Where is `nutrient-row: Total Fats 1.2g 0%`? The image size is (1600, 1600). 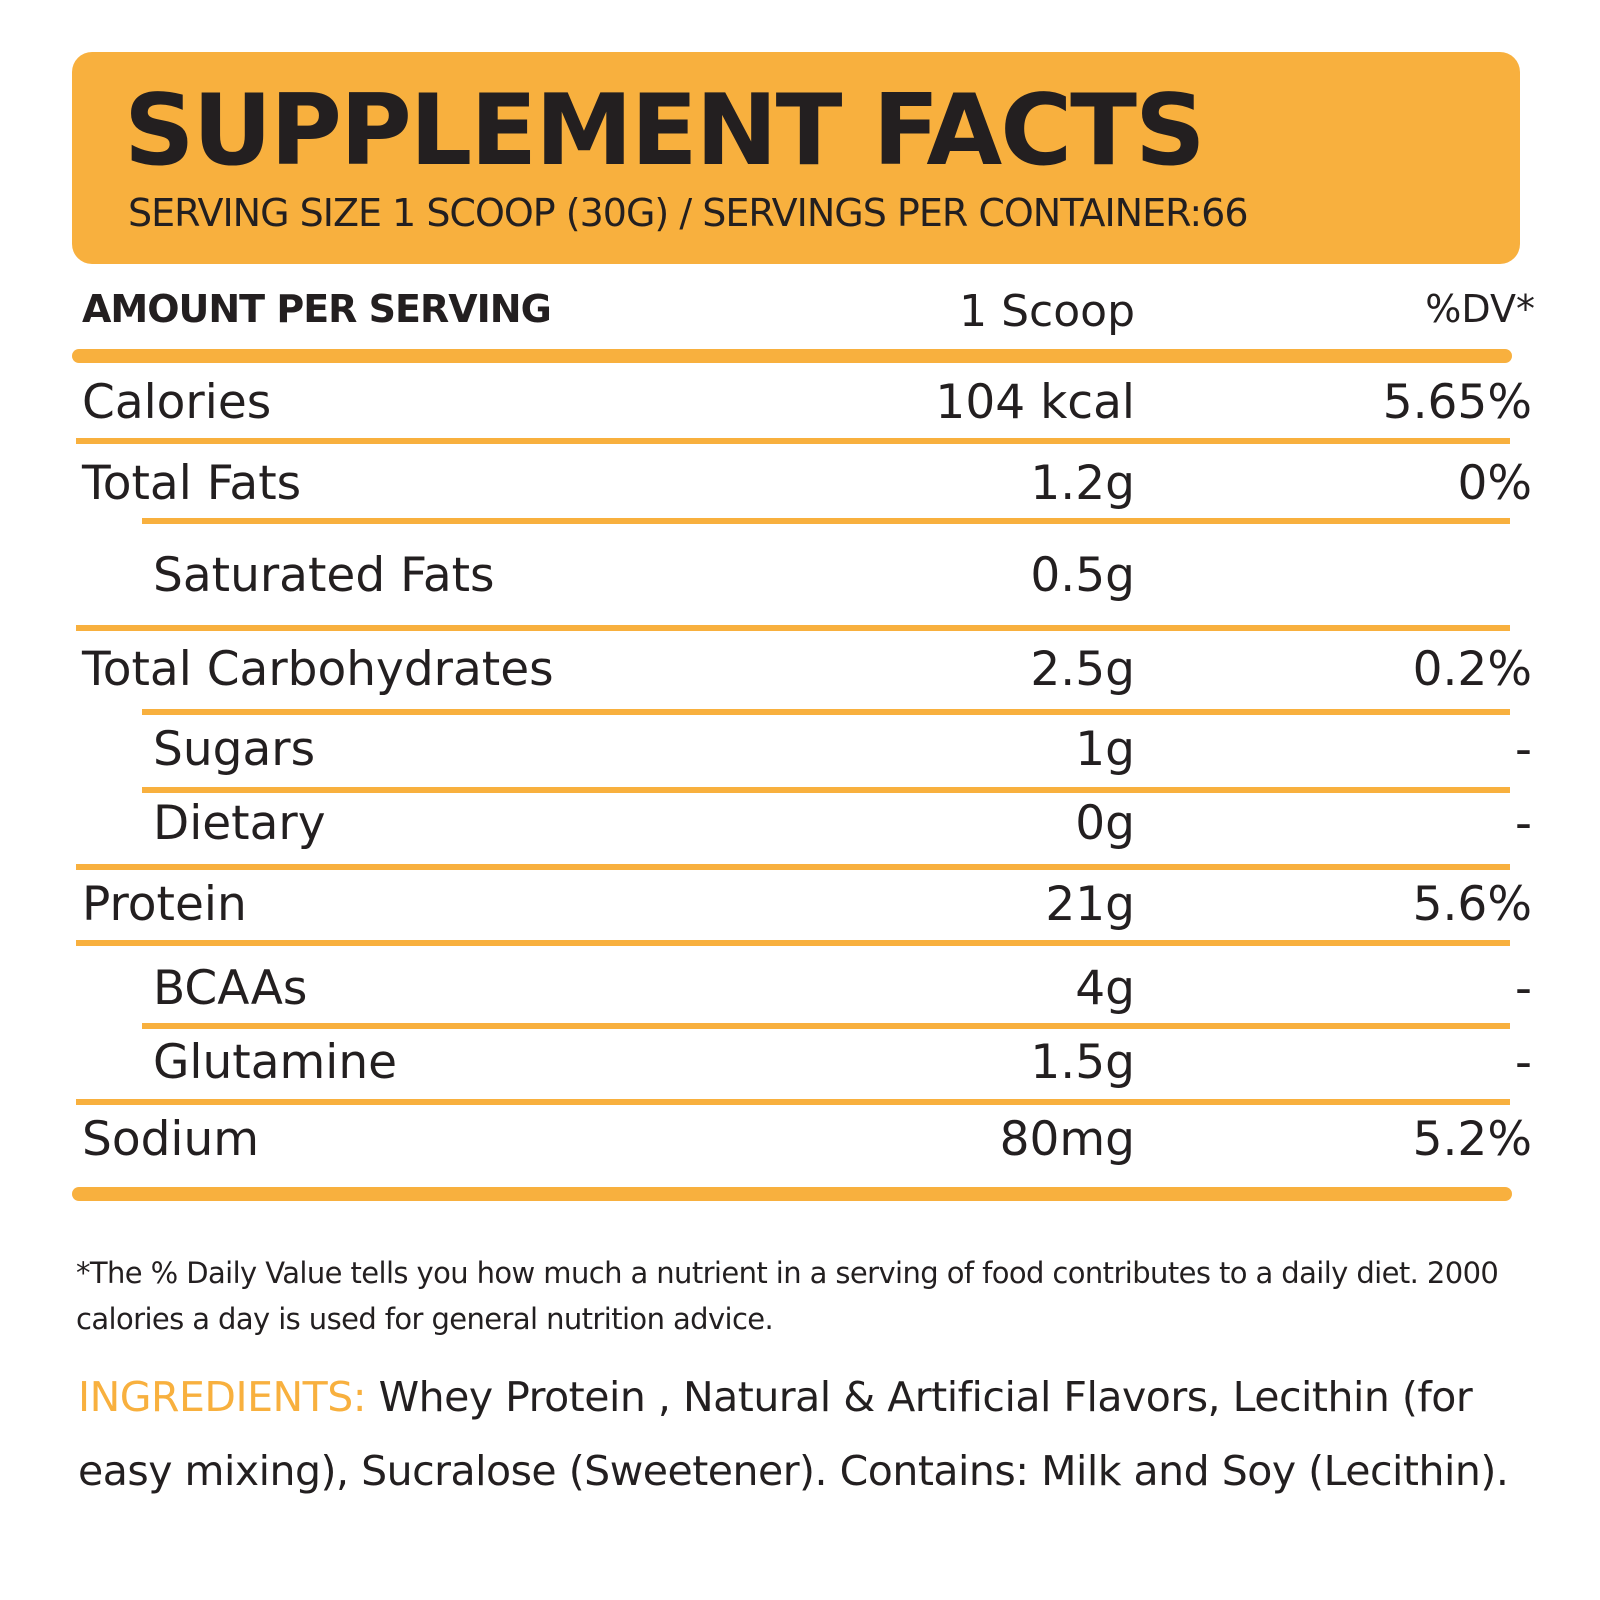 nutrient-row: Total Fats 1.2g 0% is located at coordinates (800, 484).